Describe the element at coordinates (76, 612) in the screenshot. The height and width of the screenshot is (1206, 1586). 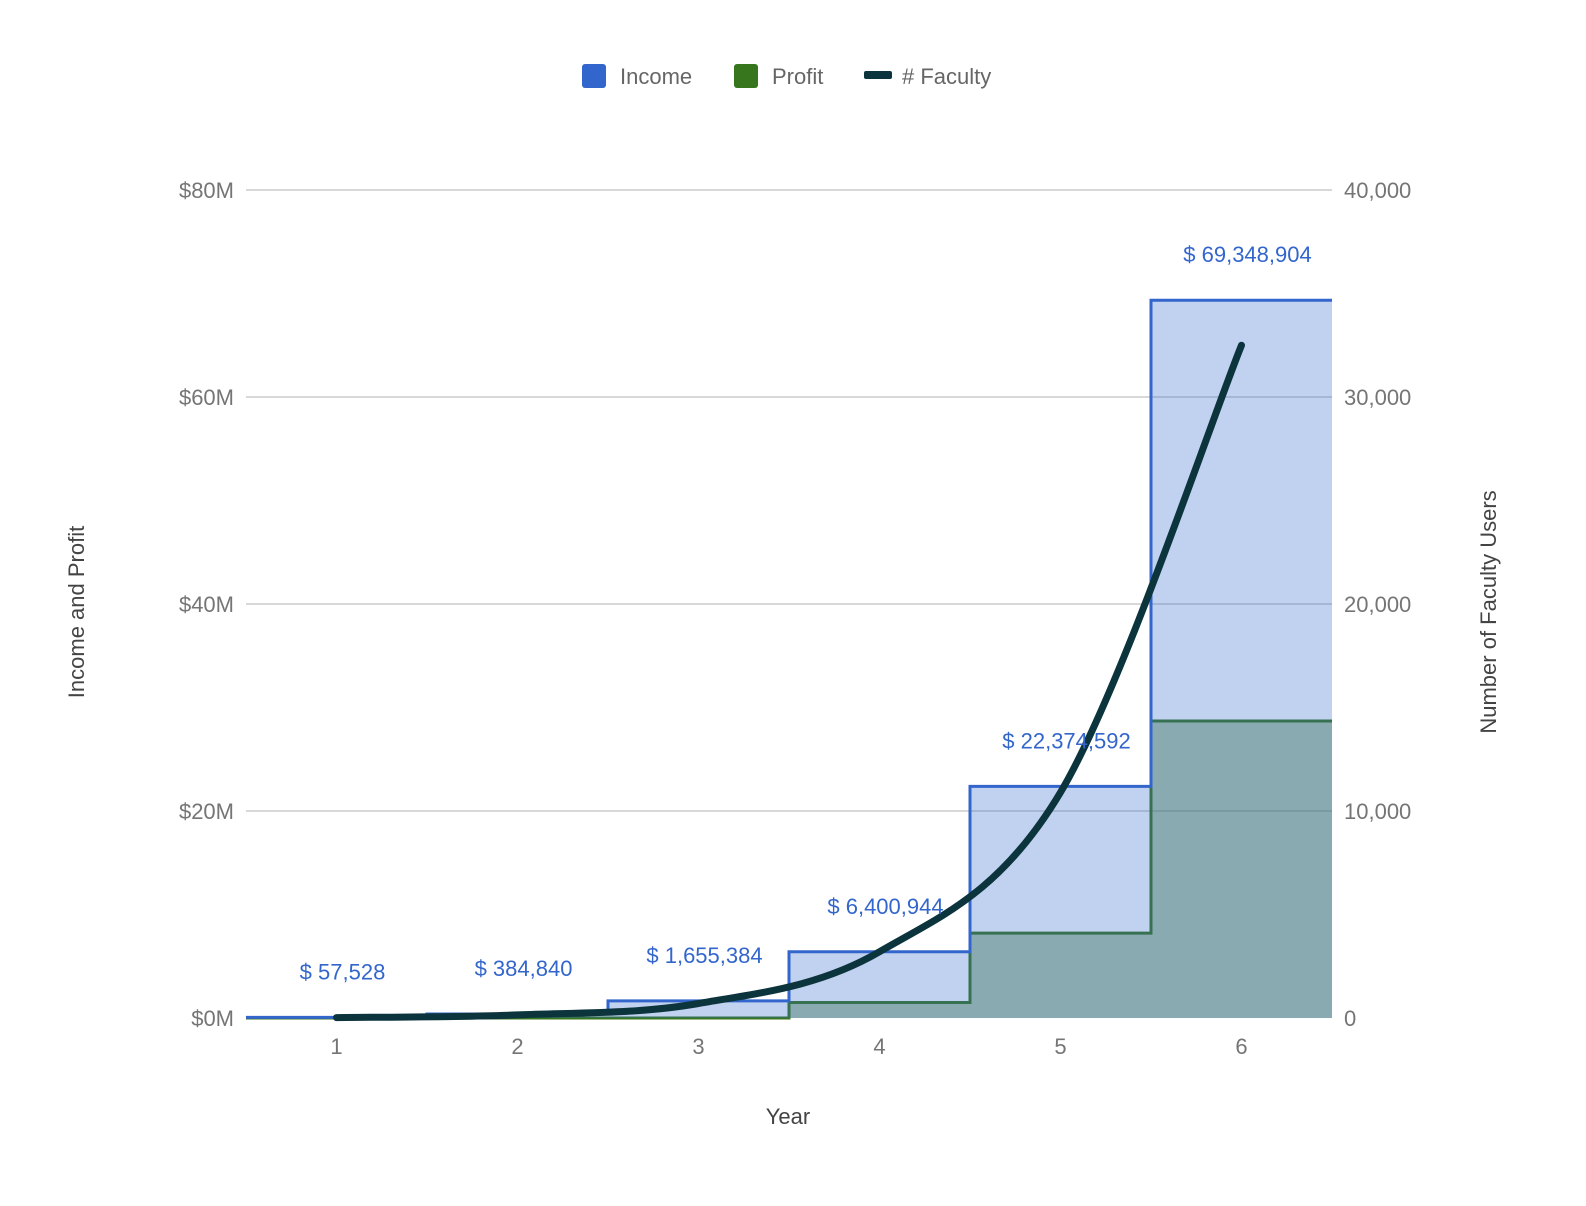
I see `y-axis-title: Income and Profit` at that location.